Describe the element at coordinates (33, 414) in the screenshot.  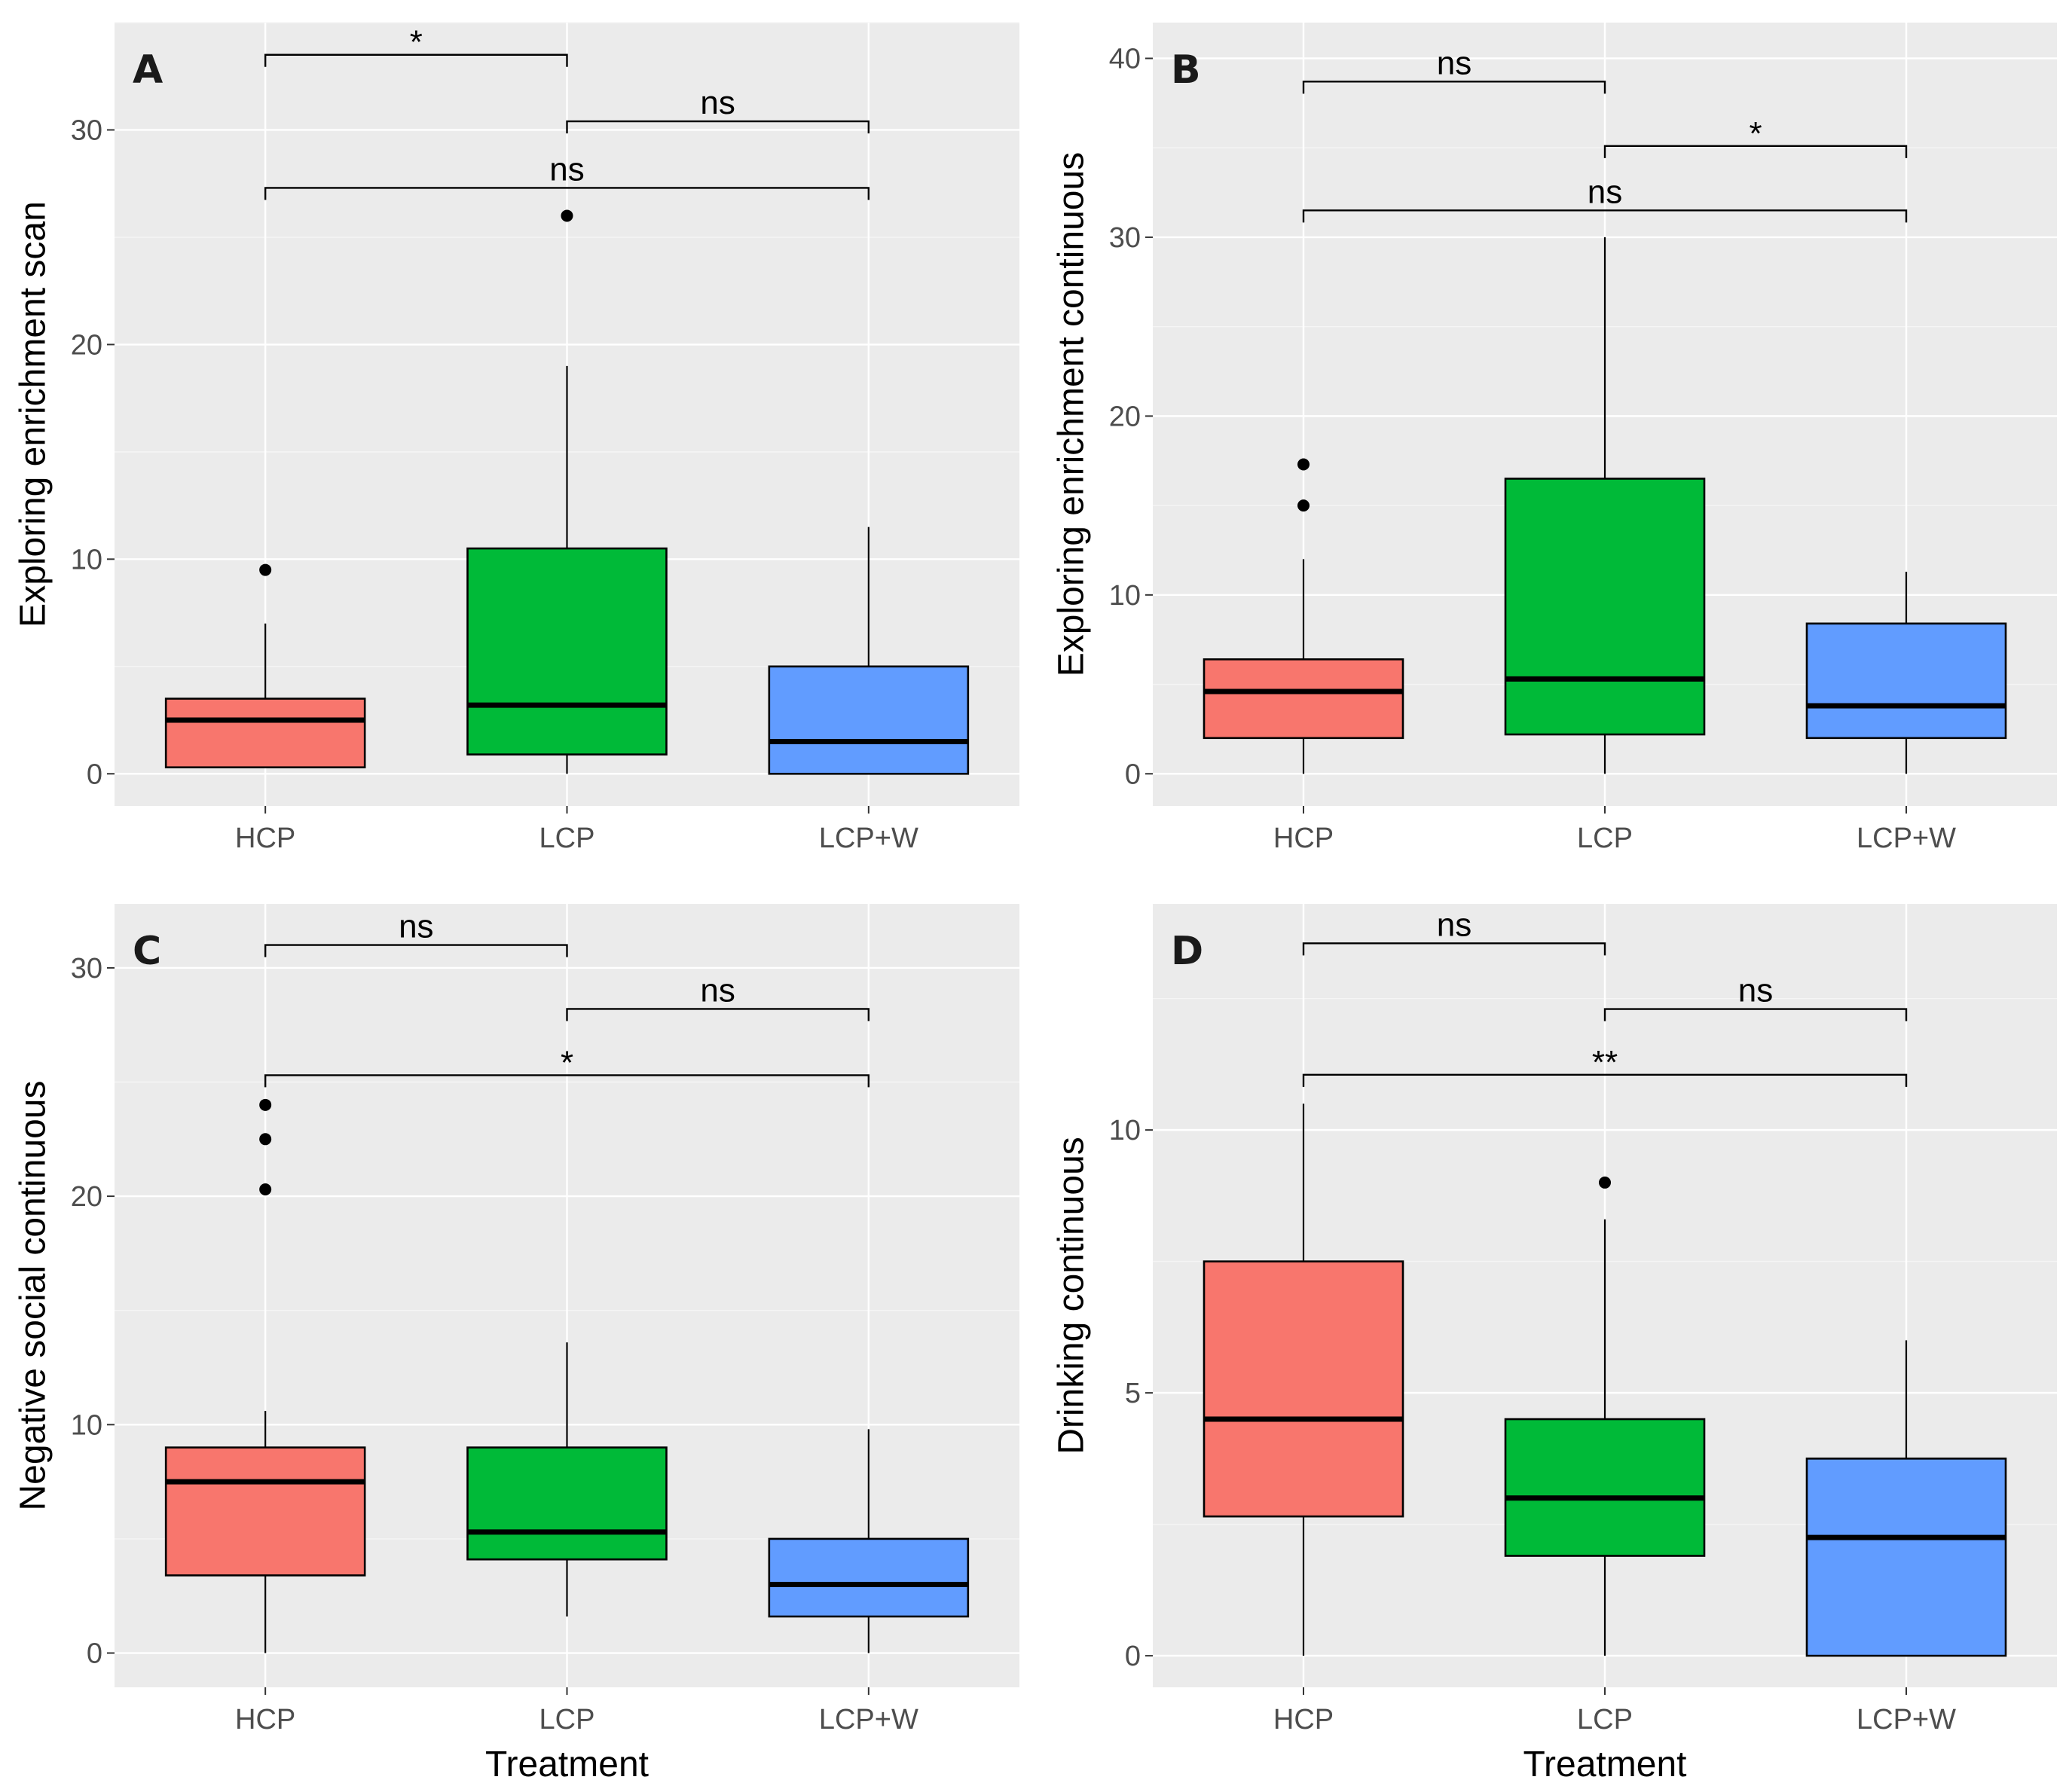
I see `y-axis-title: Exploring enrichment scan` at that location.